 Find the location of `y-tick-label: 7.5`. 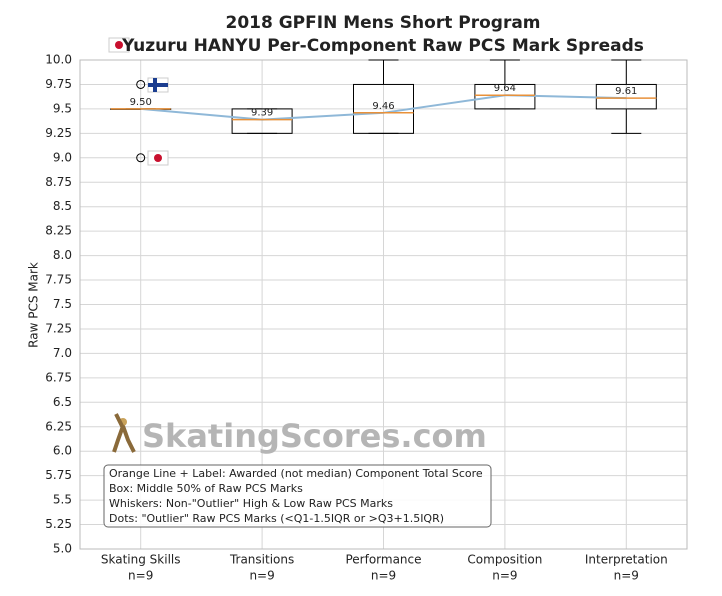

y-tick-label: 7.5 is located at coordinates (62, 304).